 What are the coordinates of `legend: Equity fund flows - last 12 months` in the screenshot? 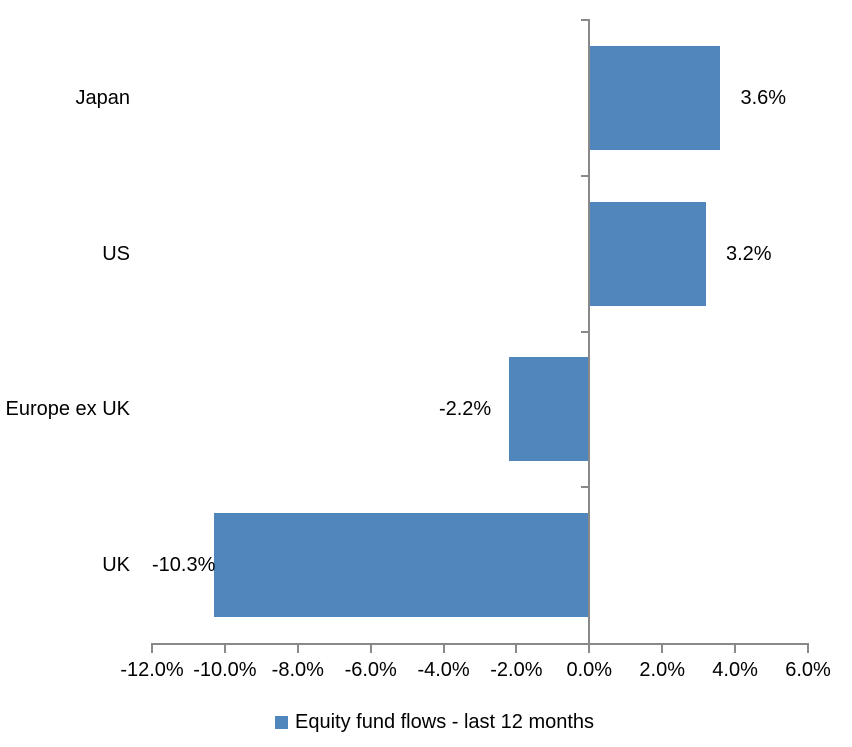 It's located at (434, 722).